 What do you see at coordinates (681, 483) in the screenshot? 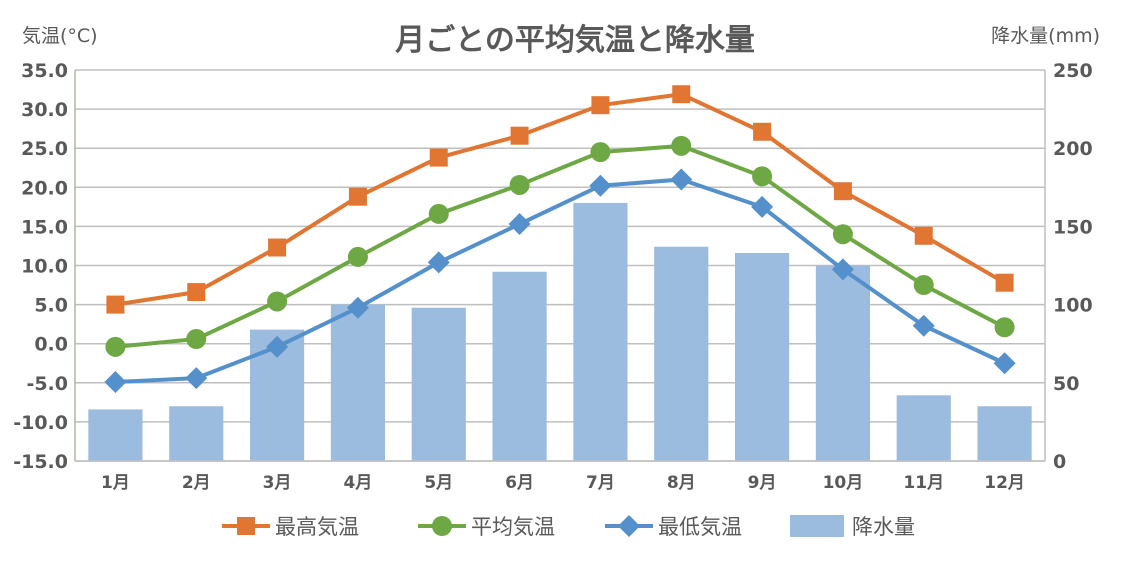
I see `category-label: 8月` at bounding box center [681, 483].